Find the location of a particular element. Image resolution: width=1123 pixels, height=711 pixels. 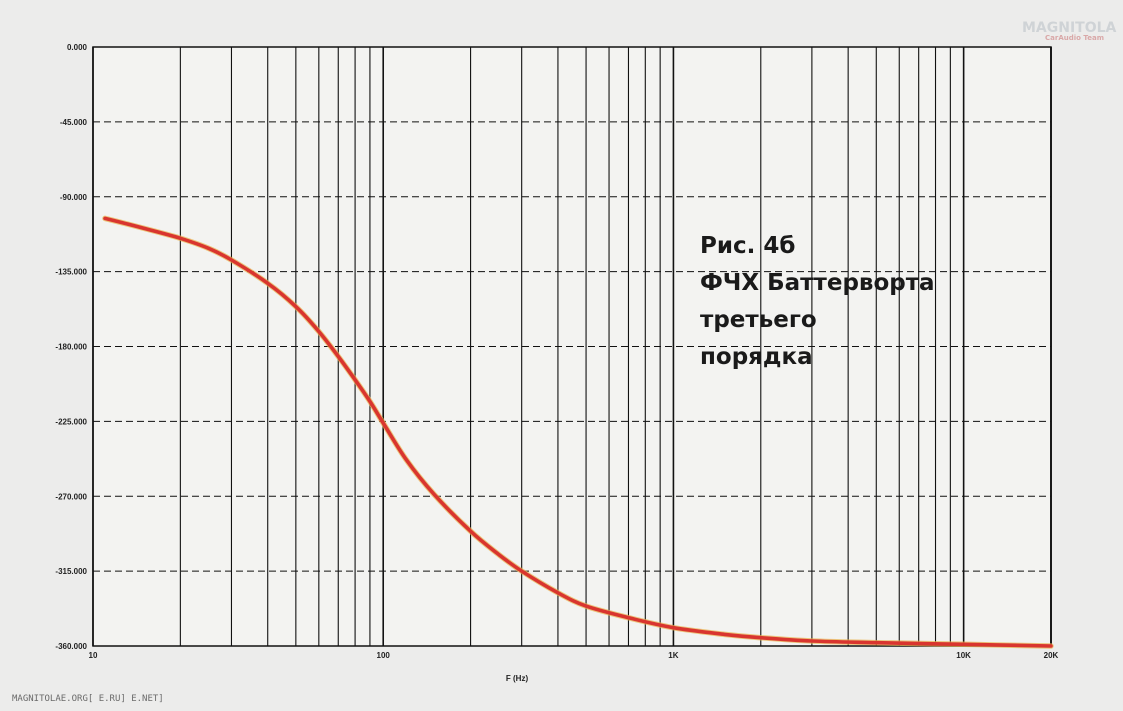

magnitola-logo: MAGNITOLA CarAudio Team is located at coordinates (1069, 31).